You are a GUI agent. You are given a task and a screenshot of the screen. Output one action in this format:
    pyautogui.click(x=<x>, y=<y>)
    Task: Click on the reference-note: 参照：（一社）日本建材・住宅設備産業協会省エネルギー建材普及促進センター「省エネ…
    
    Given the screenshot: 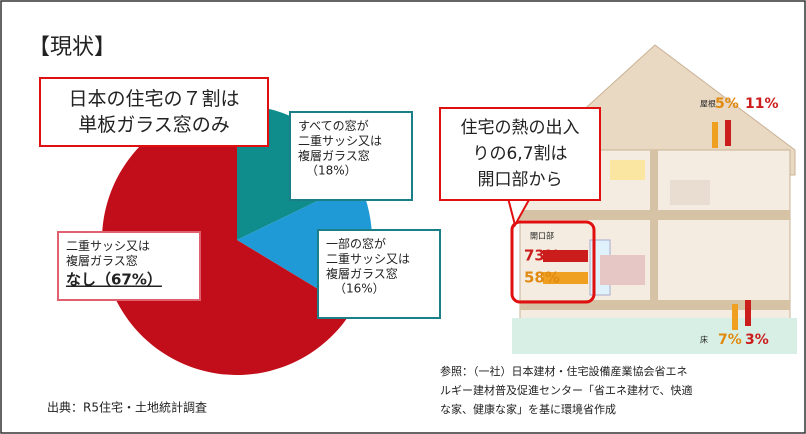 What is the action you would take?
    pyautogui.click(x=566, y=390)
    